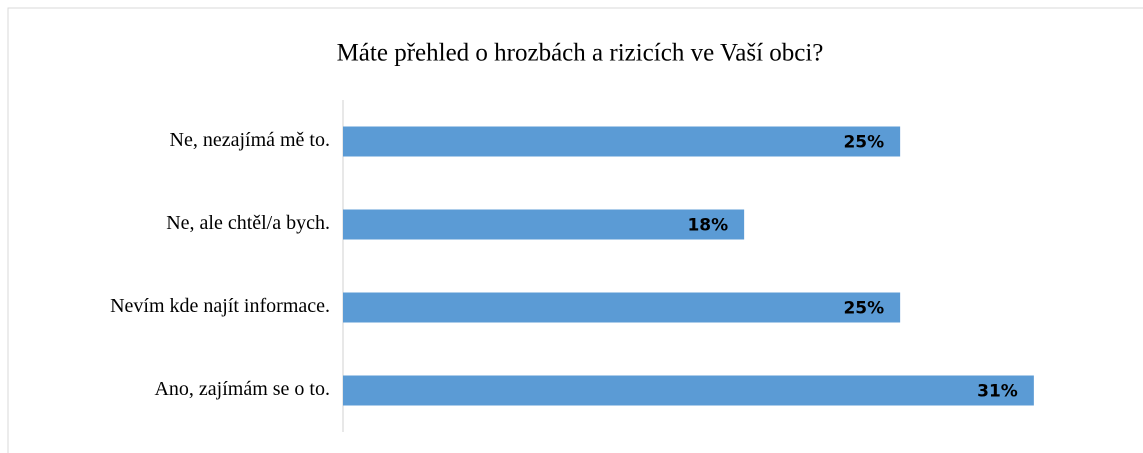 The image size is (1143, 453). What do you see at coordinates (250, 140) in the screenshot?
I see `y-tick-label: Ne, nezajímá mě to.` at bounding box center [250, 140].